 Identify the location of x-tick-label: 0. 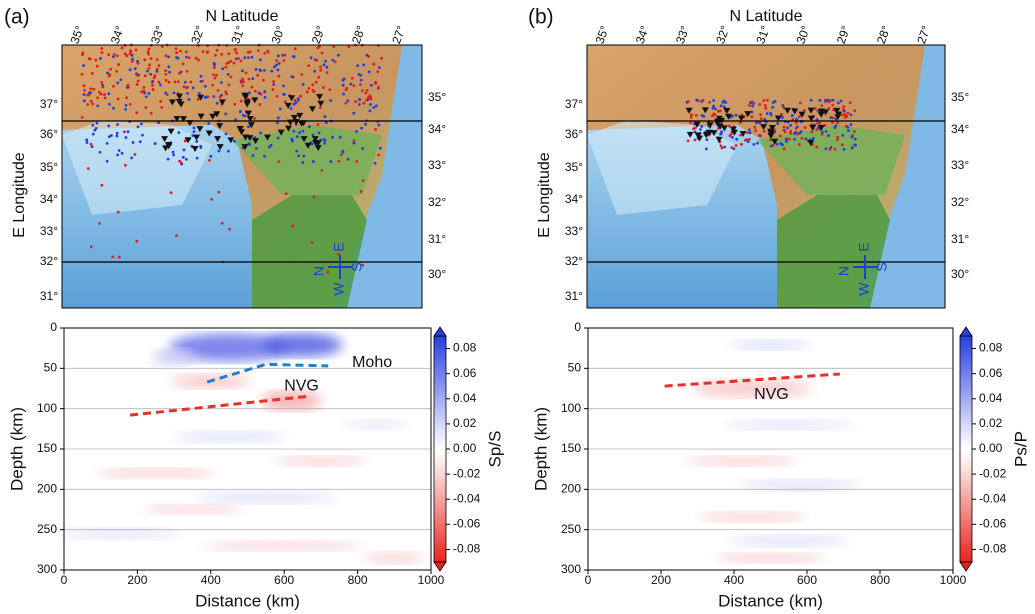
(64, 580).